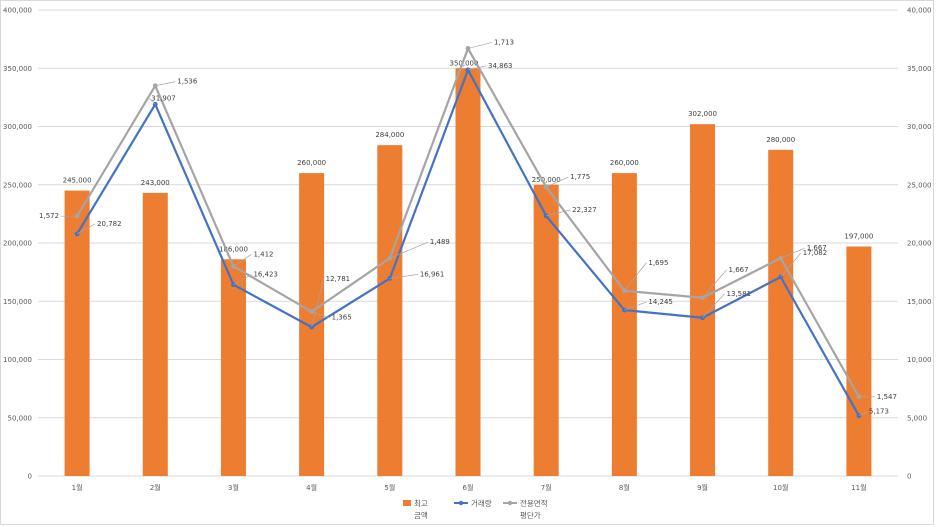 The image size is (936, 527). What do you see at coordinates (163, 98) in the screenshot?
I see `volume-data-label: 31,907` at bounding box center [163, 98].